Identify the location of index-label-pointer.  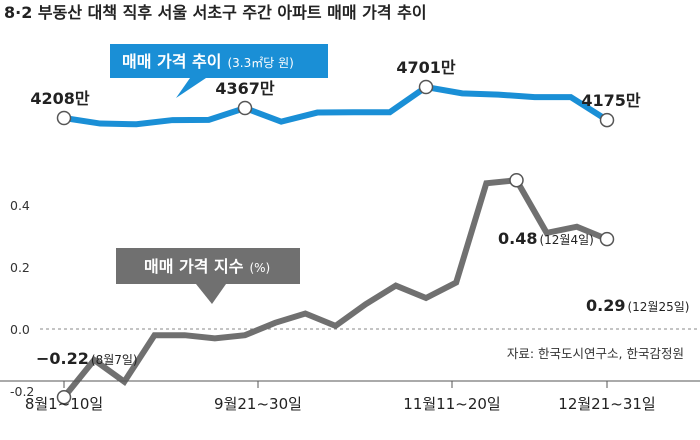
(211, 294).